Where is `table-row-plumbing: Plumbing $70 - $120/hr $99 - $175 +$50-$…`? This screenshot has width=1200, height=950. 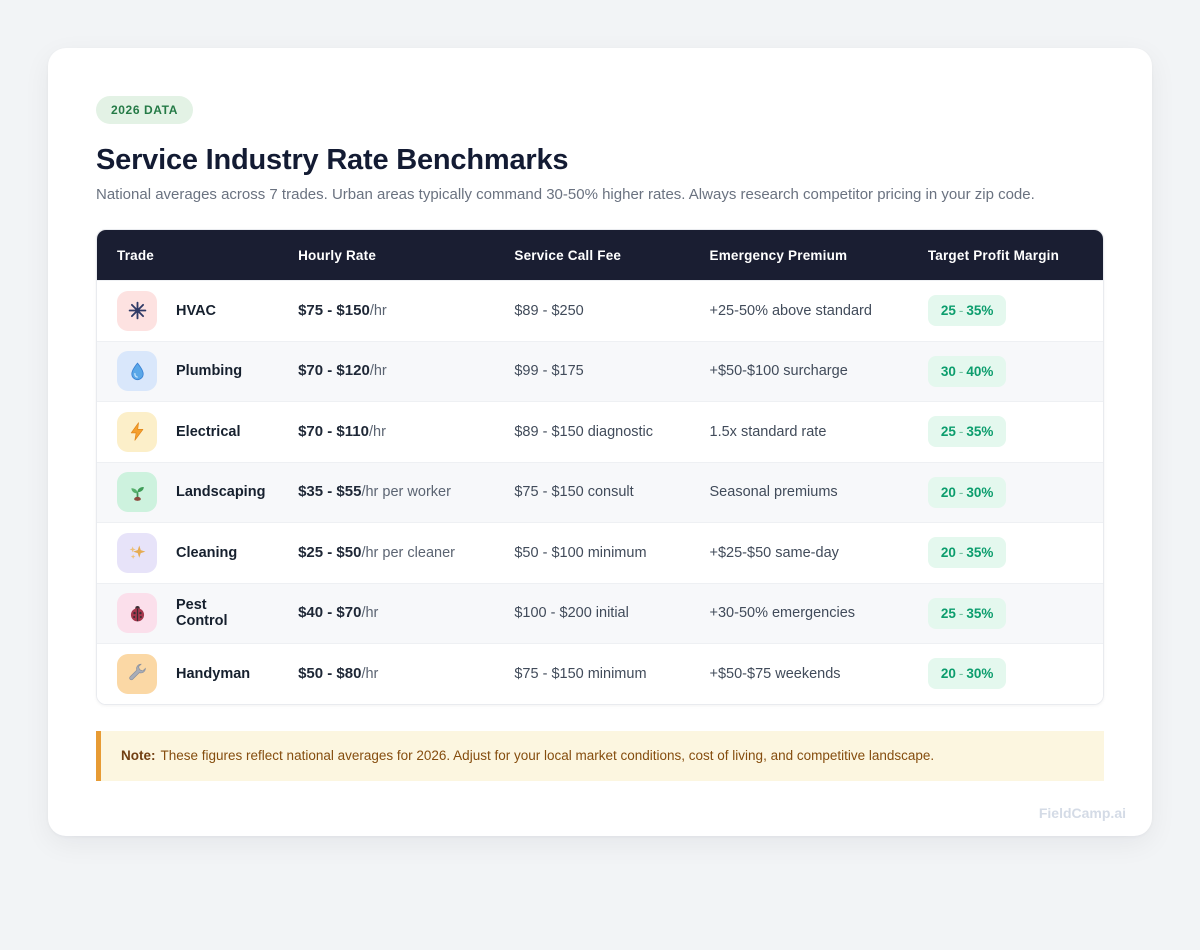
table-row-plumbing: Plumbing $70 - $120/hr $99 - $175 +$50-$… is located at coordinates (600, 370).